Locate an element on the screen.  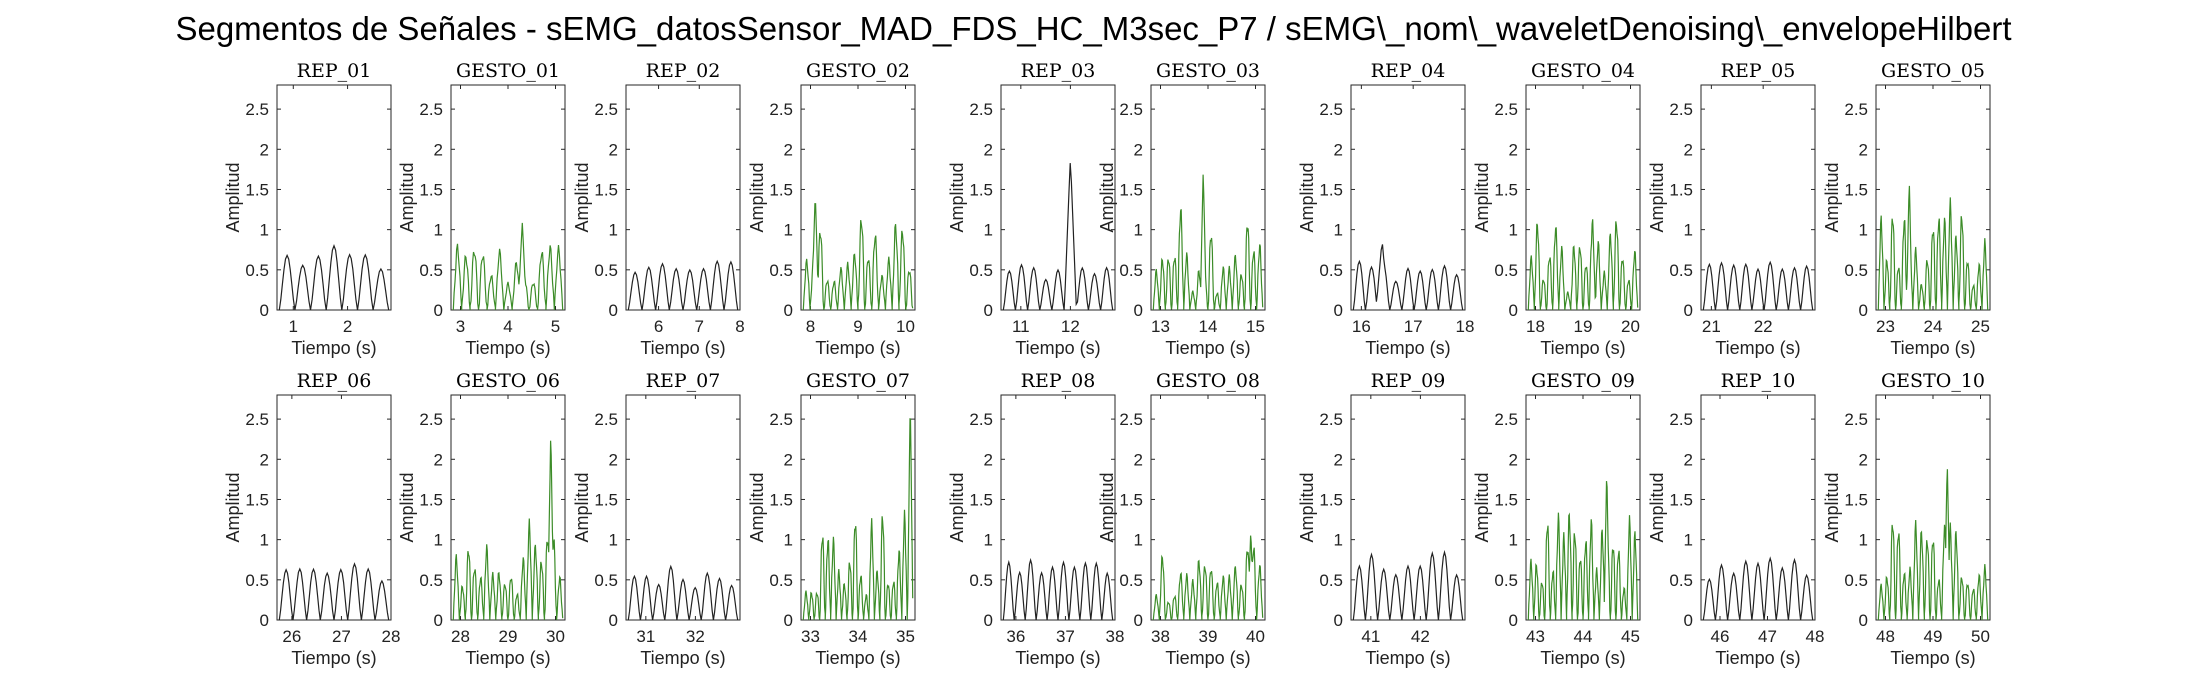
x-tick-label: 27 is located at coordinates (341, 636).